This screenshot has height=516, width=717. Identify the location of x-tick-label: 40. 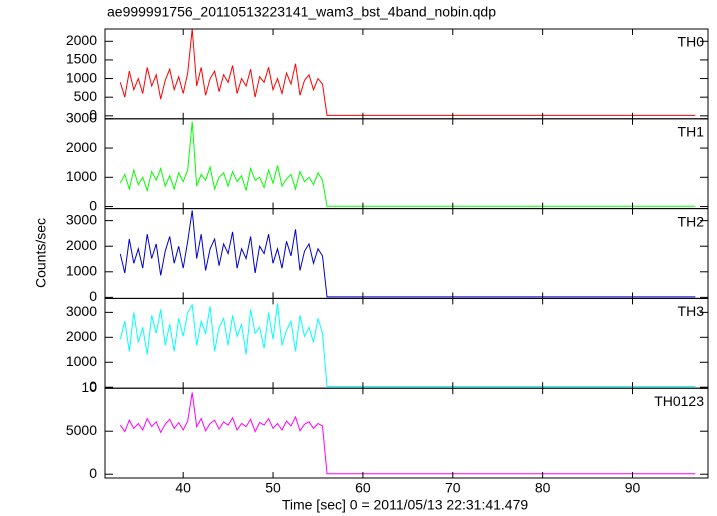
(183, 488).